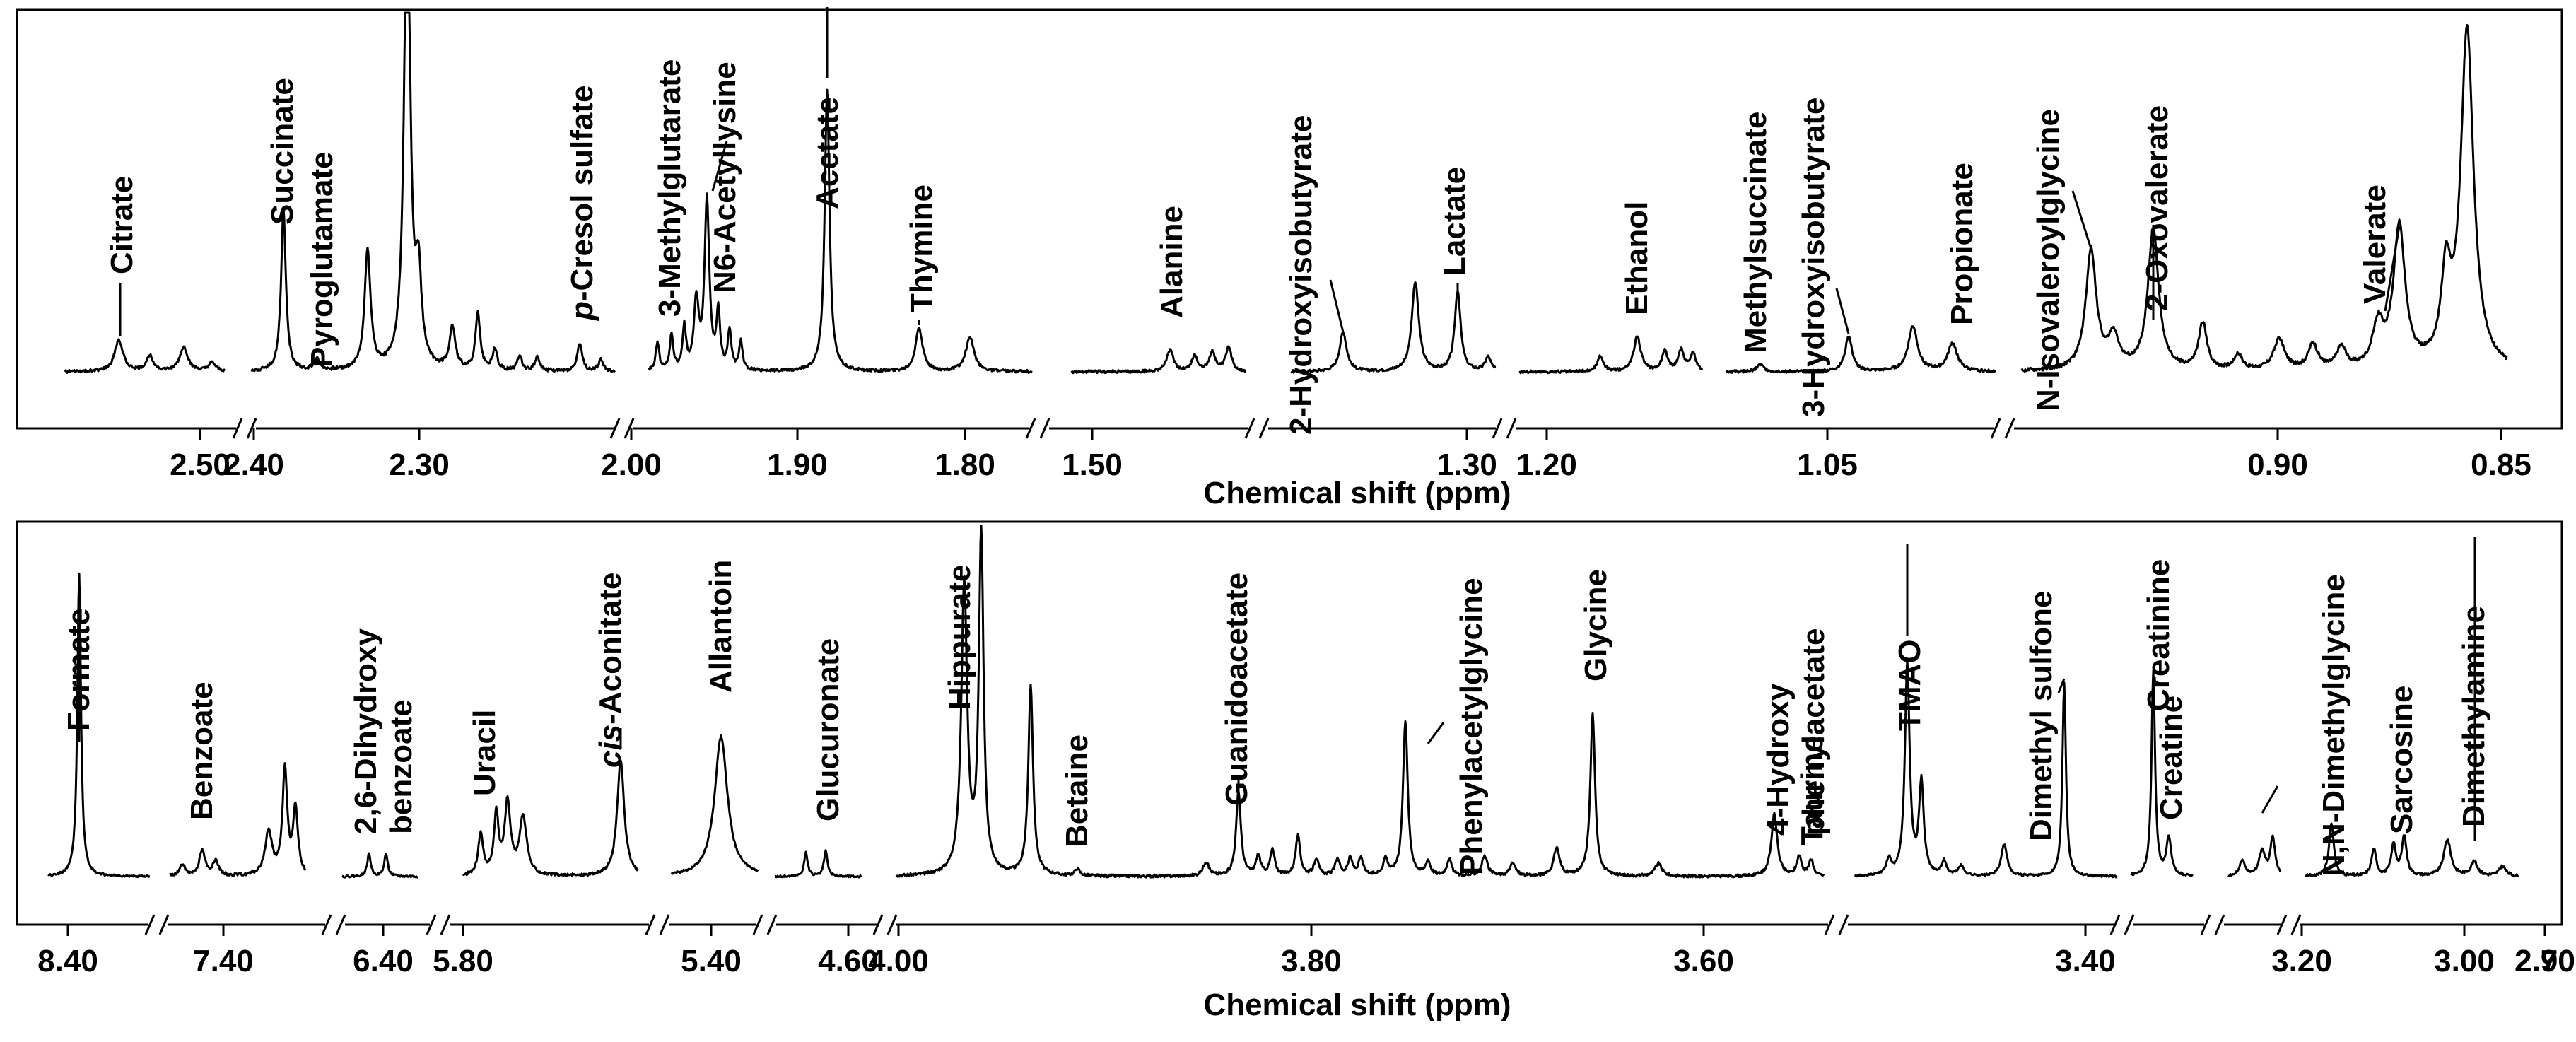  I want to click on x-tick-label: 3.20, so click(2302, 961).